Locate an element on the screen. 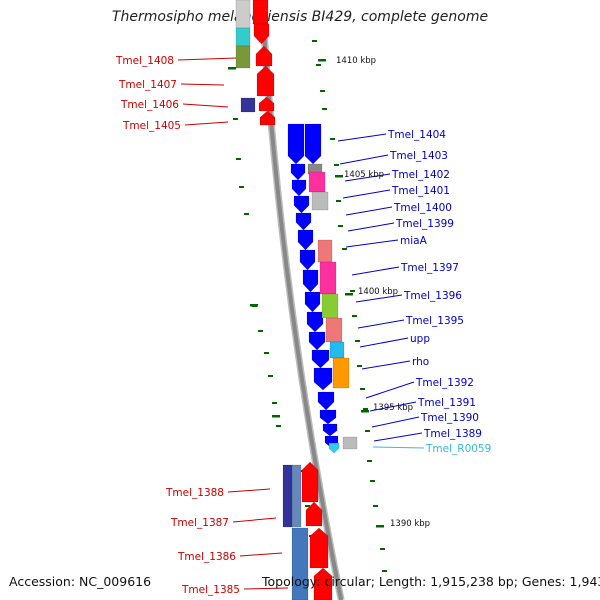 The width and height of the screenshot is (600, 600). gene-label-tmel_1390: Tmel_1390 is located at coordinates (449, 418).